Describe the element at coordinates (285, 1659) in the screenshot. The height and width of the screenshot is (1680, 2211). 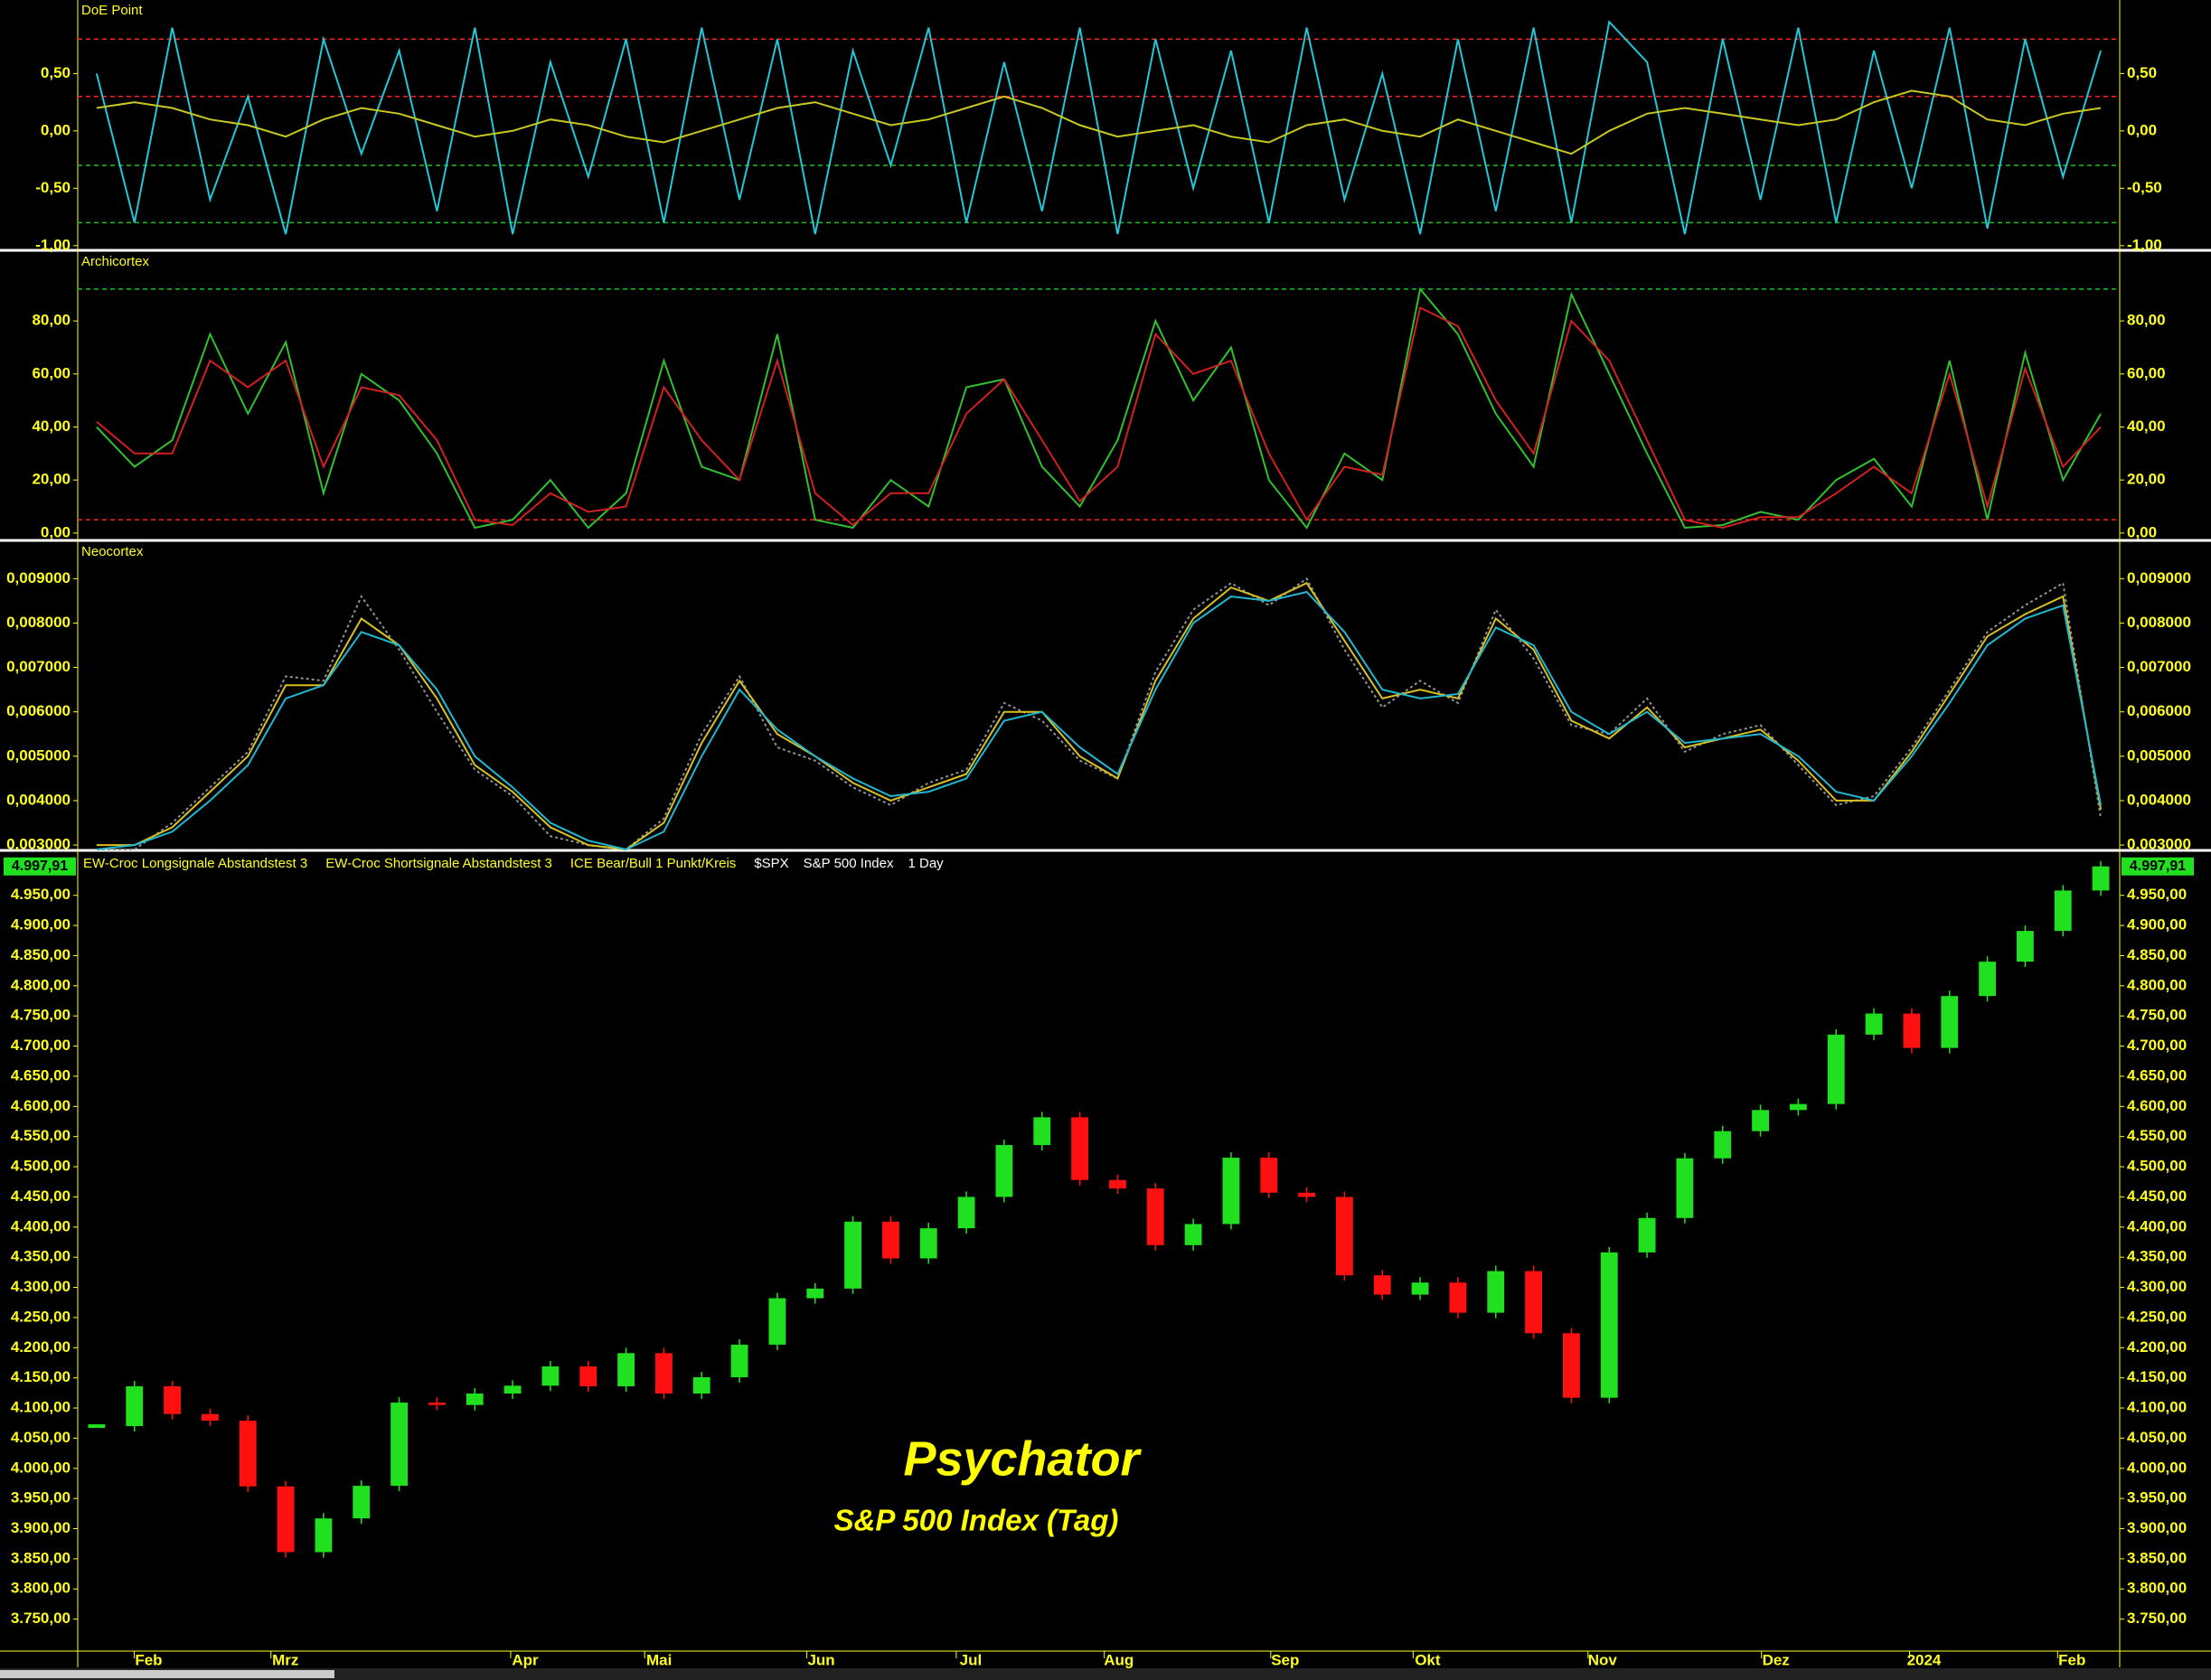
I see `x-tick-label: Mrz` at that location.